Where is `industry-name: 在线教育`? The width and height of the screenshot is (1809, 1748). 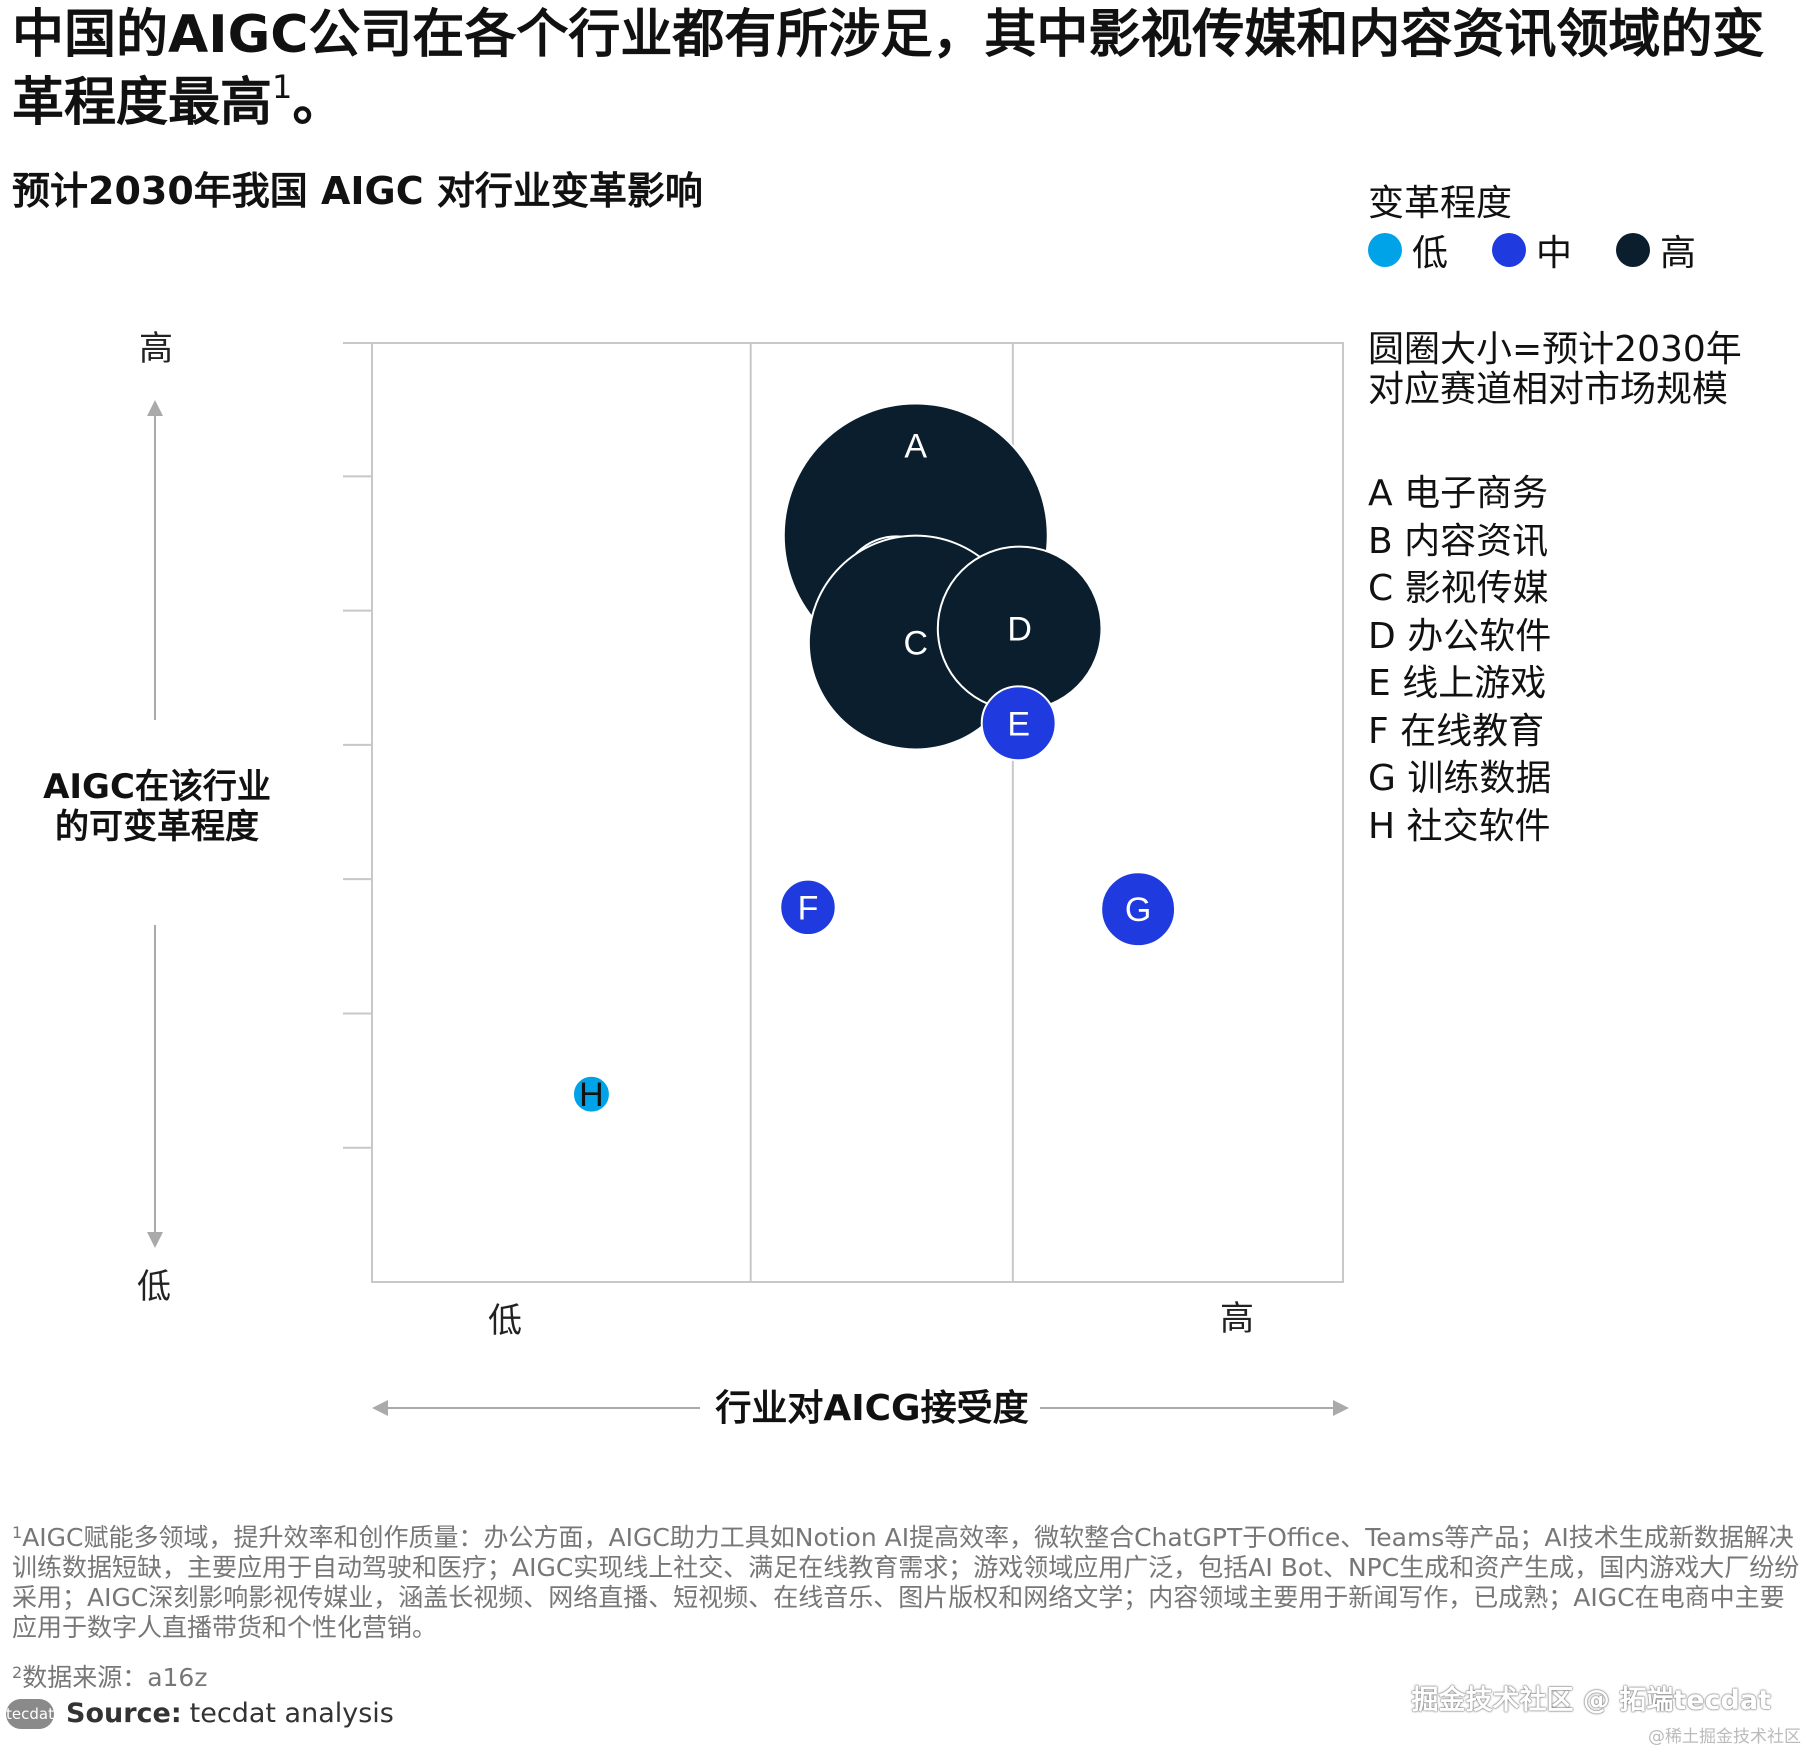
industry-name: 在线教育 is located at coordinates (1472, 731).